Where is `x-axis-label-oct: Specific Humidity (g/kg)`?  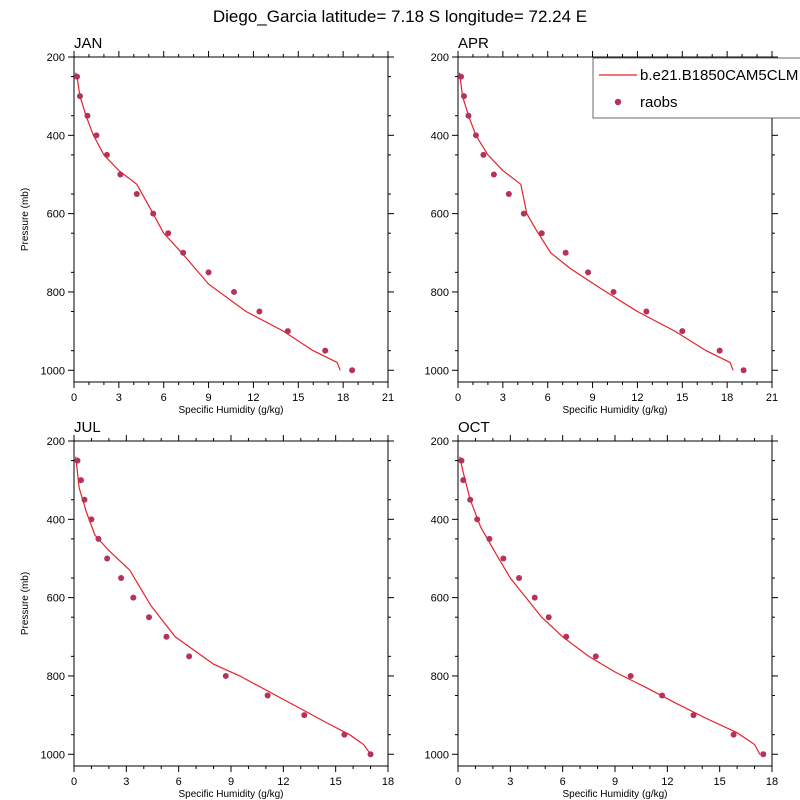 x-axis-label-oct: Specific Humidity (g/kg) is located at coordinates (614, 794).